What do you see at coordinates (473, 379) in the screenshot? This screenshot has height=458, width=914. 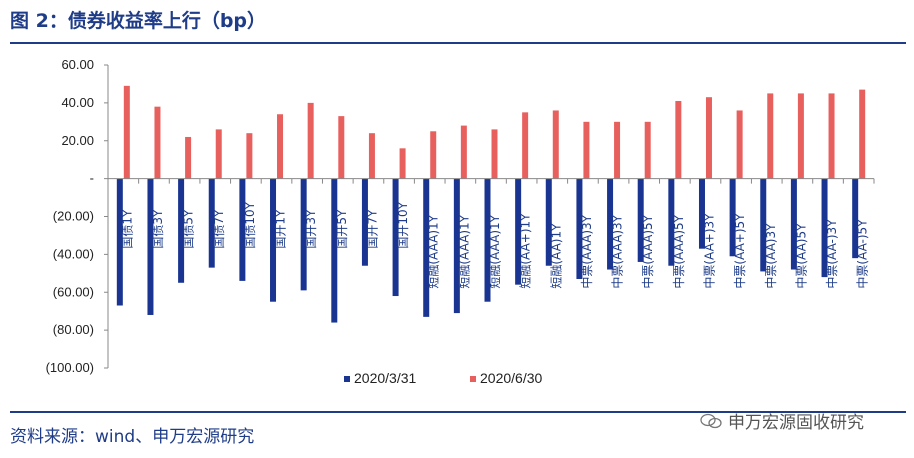 I see `legend-swatch` at bounding box center [473, 379].